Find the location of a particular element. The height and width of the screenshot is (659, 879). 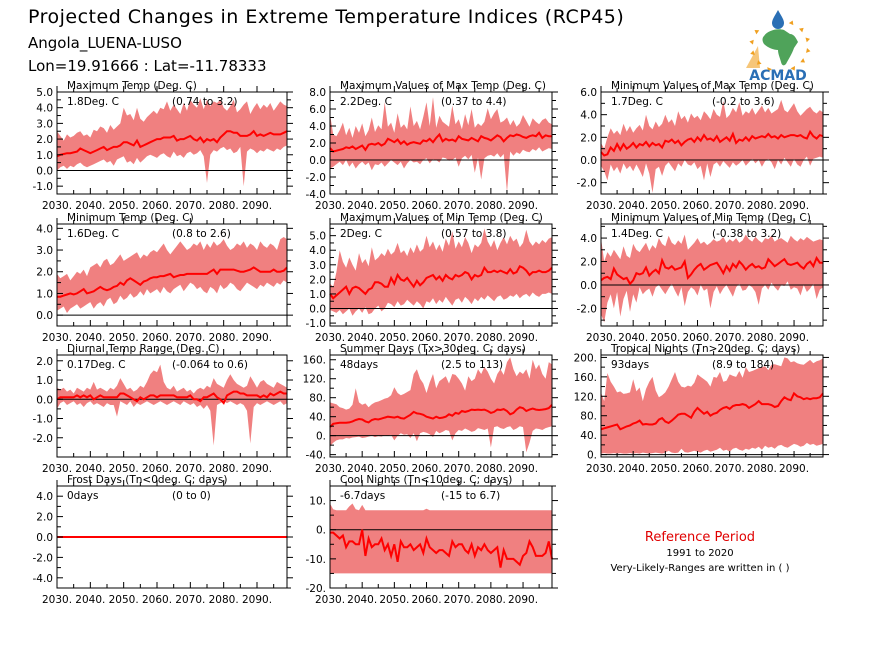

very-likely-range-note: Very-Likely-Ranges are written in ( ) is located at coordinates (700, 568).